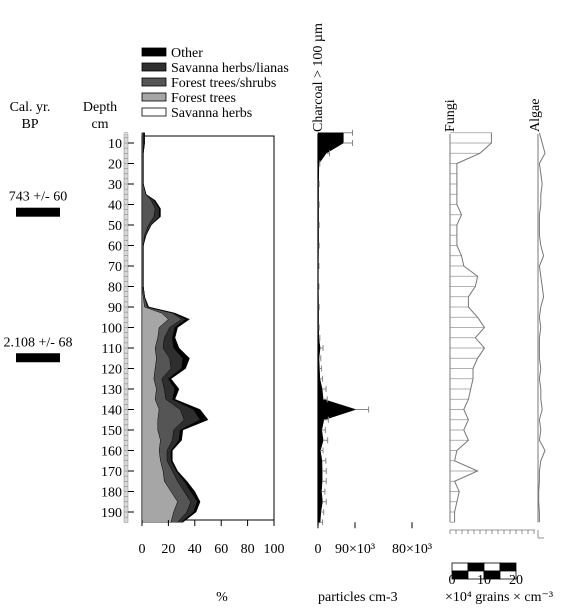 This screenshot has height=609, width=569. What do you see at coordinates (111, 493) in the screenshot?
I see `depth-tick-label: 180` at bounding box center [111, 493].